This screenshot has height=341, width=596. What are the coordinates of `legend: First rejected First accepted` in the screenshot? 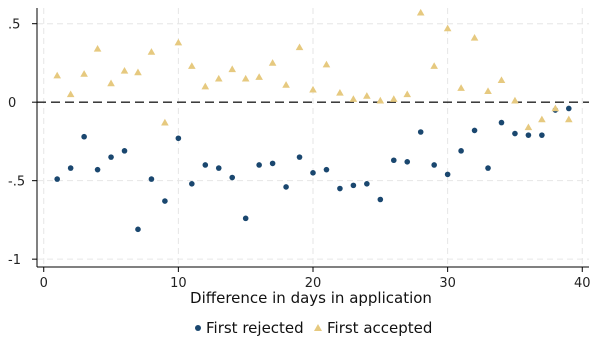 It's located at (313, 328).